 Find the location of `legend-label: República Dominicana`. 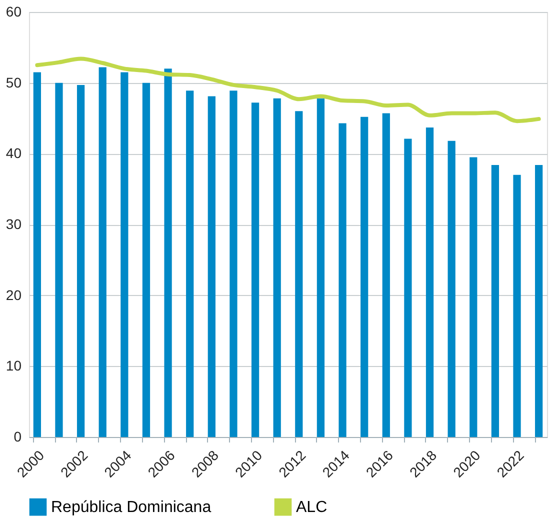

legend-label: República Dominicana is located at coordinates (131, 507).